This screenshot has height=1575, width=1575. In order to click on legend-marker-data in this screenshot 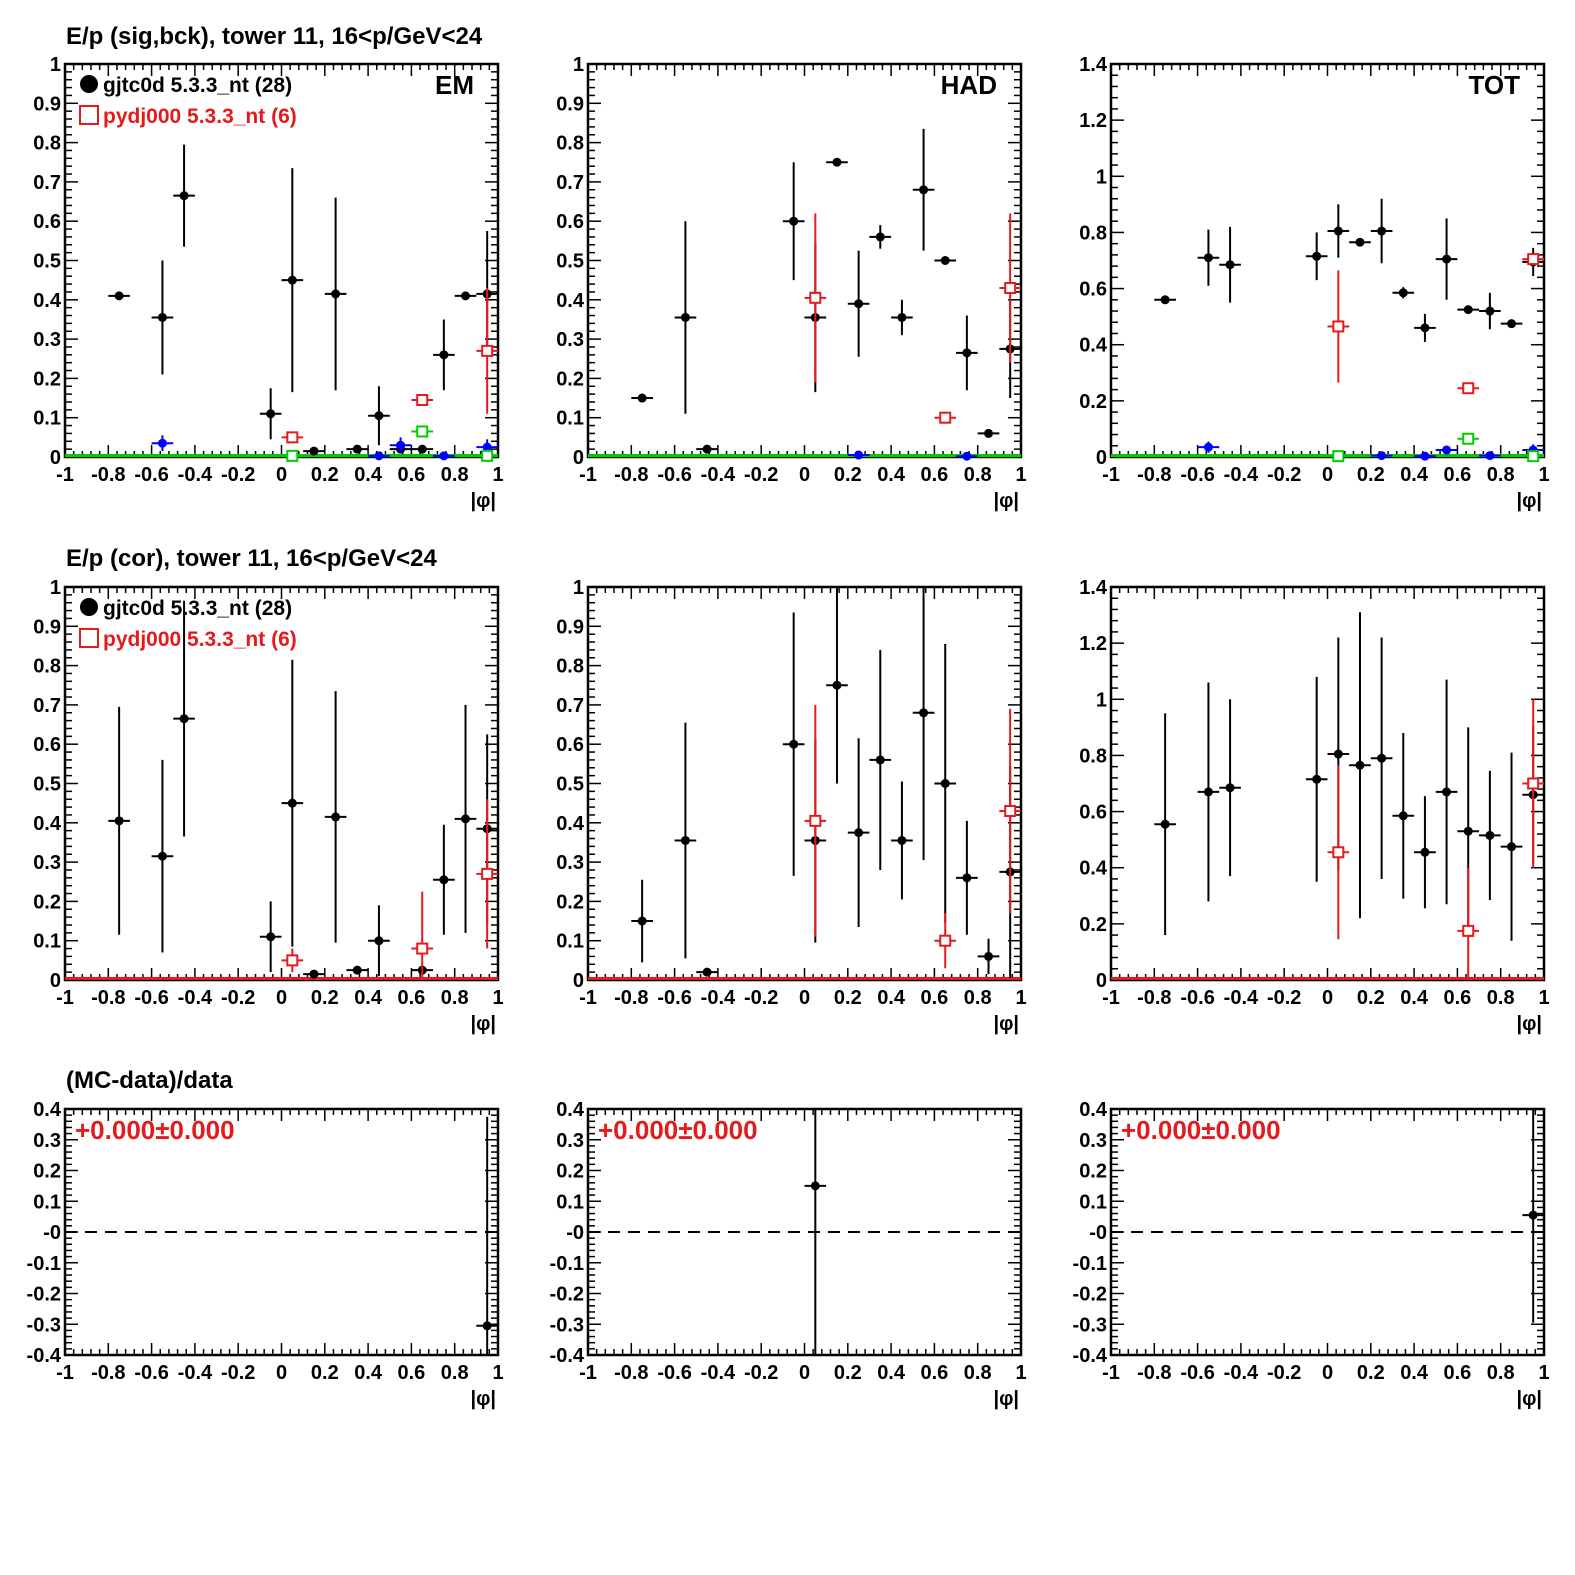, I will do `click(89, 84)`.